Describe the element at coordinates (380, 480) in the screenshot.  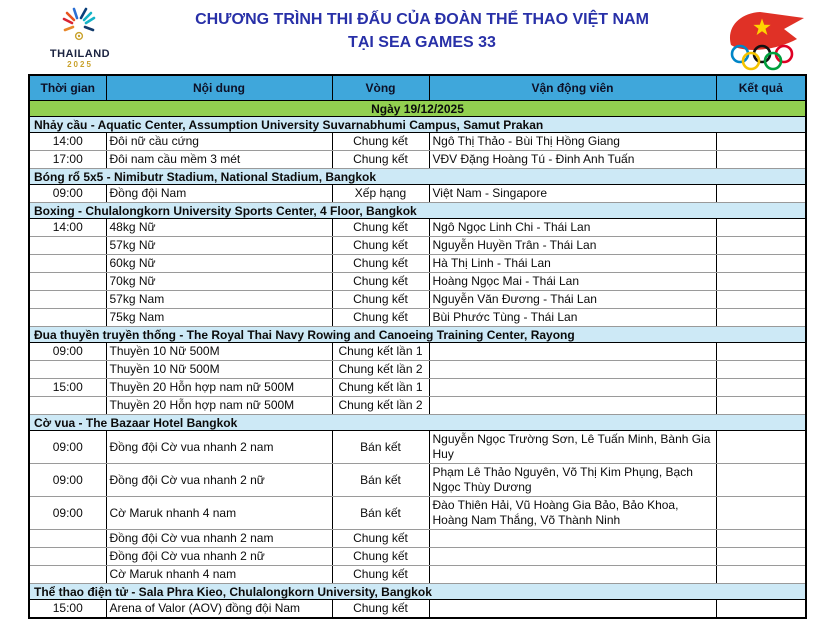
I see `cell-round: Bán kết` at that location.